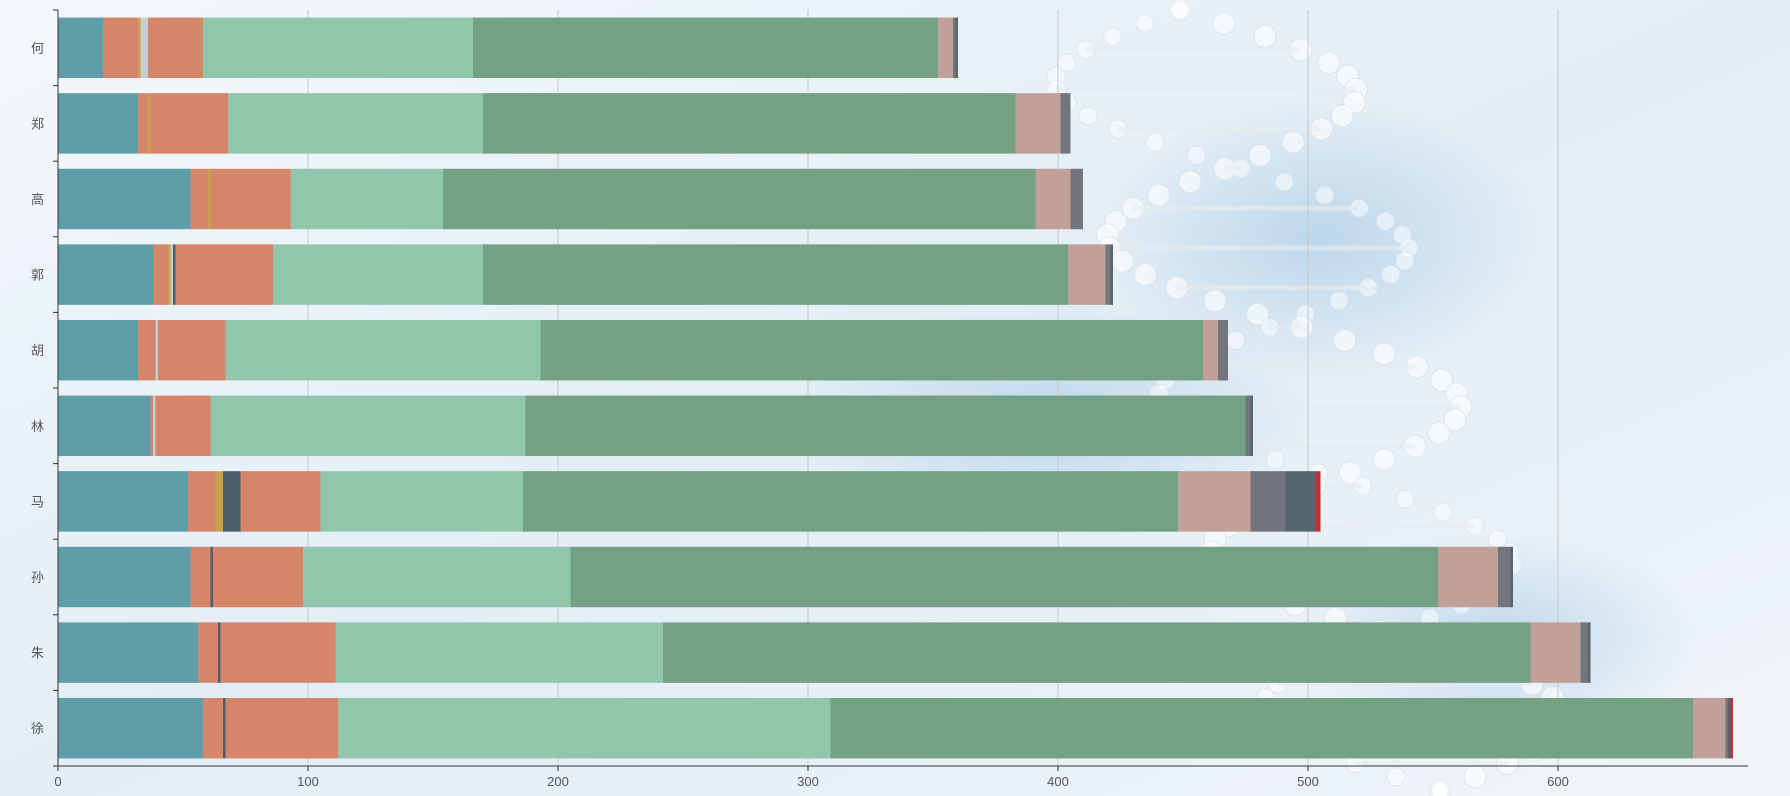 This screenshot has width=1790, height=796. What do you see at coordinates (37, 124) in the screenshot?
I see `y-category-label: 郑` at bounding box center [37, 124].